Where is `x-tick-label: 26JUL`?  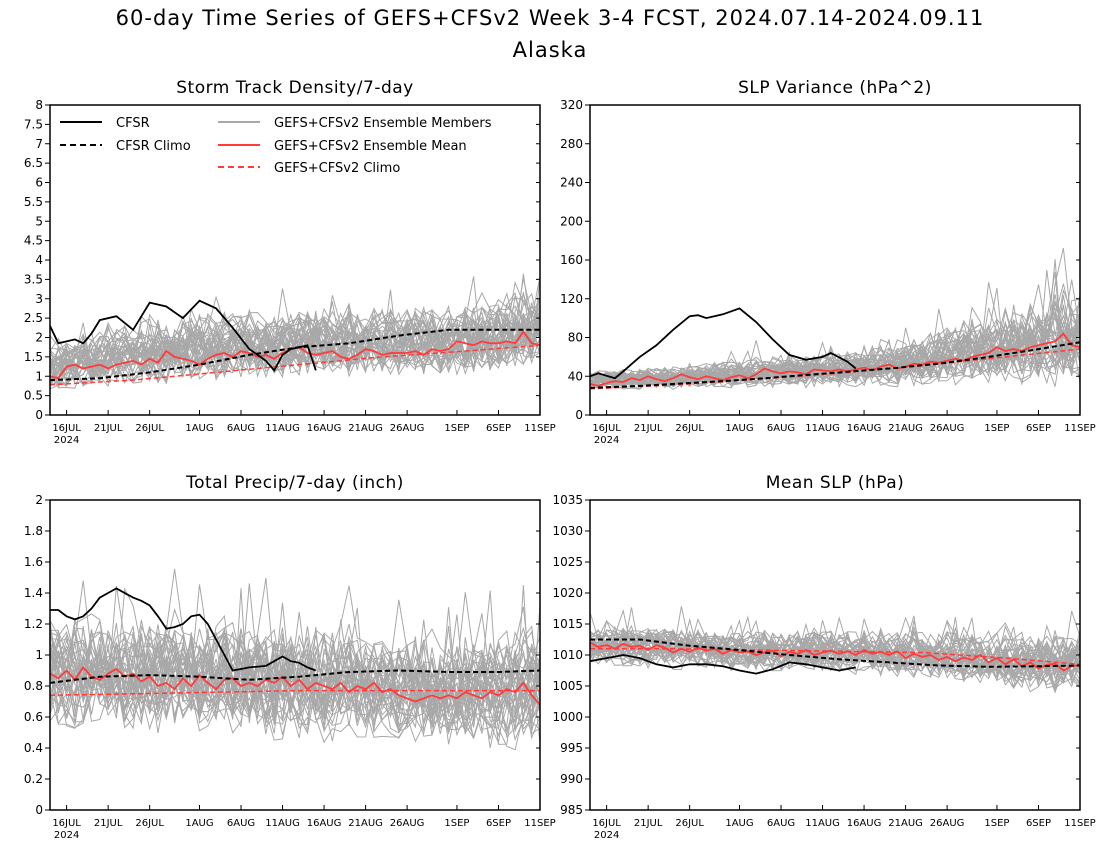 x-tick-label: 26JUL is located at coordinates (149, 428).